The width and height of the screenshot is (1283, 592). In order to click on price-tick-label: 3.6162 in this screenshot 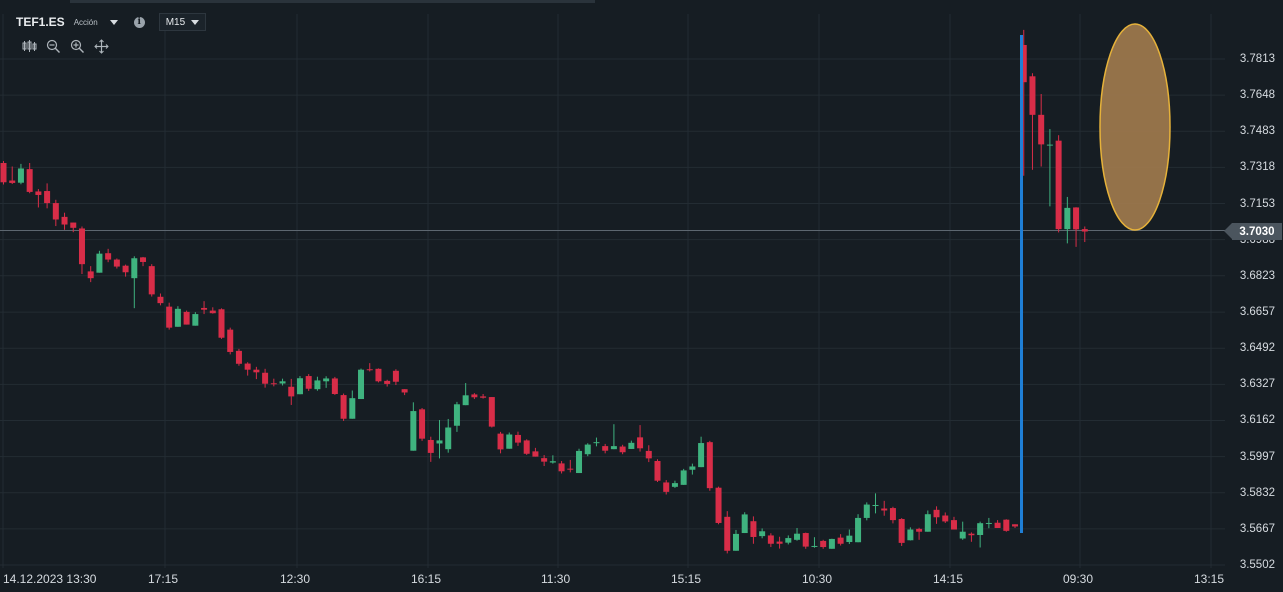, I will do `click(1257, 420)`.